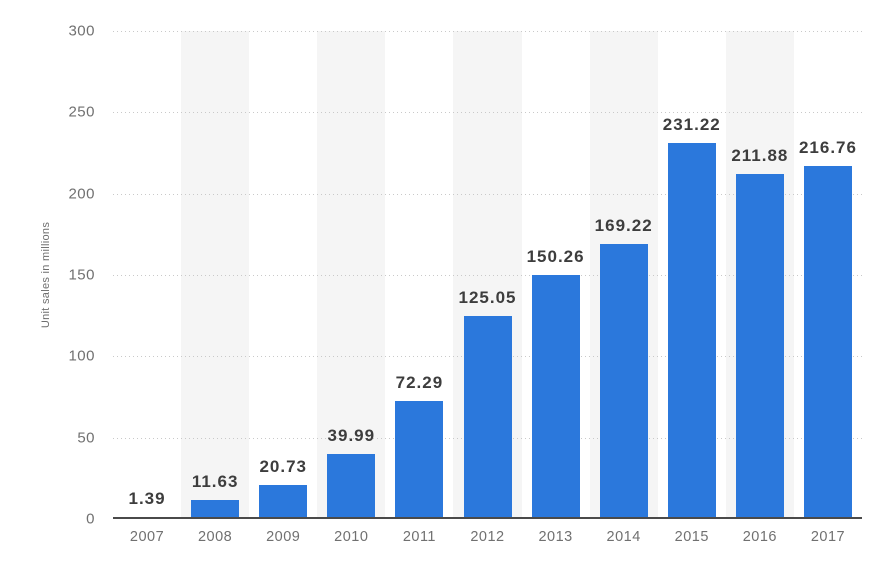  I want to click on bar-value-label: 11.63, so click(215, 482).